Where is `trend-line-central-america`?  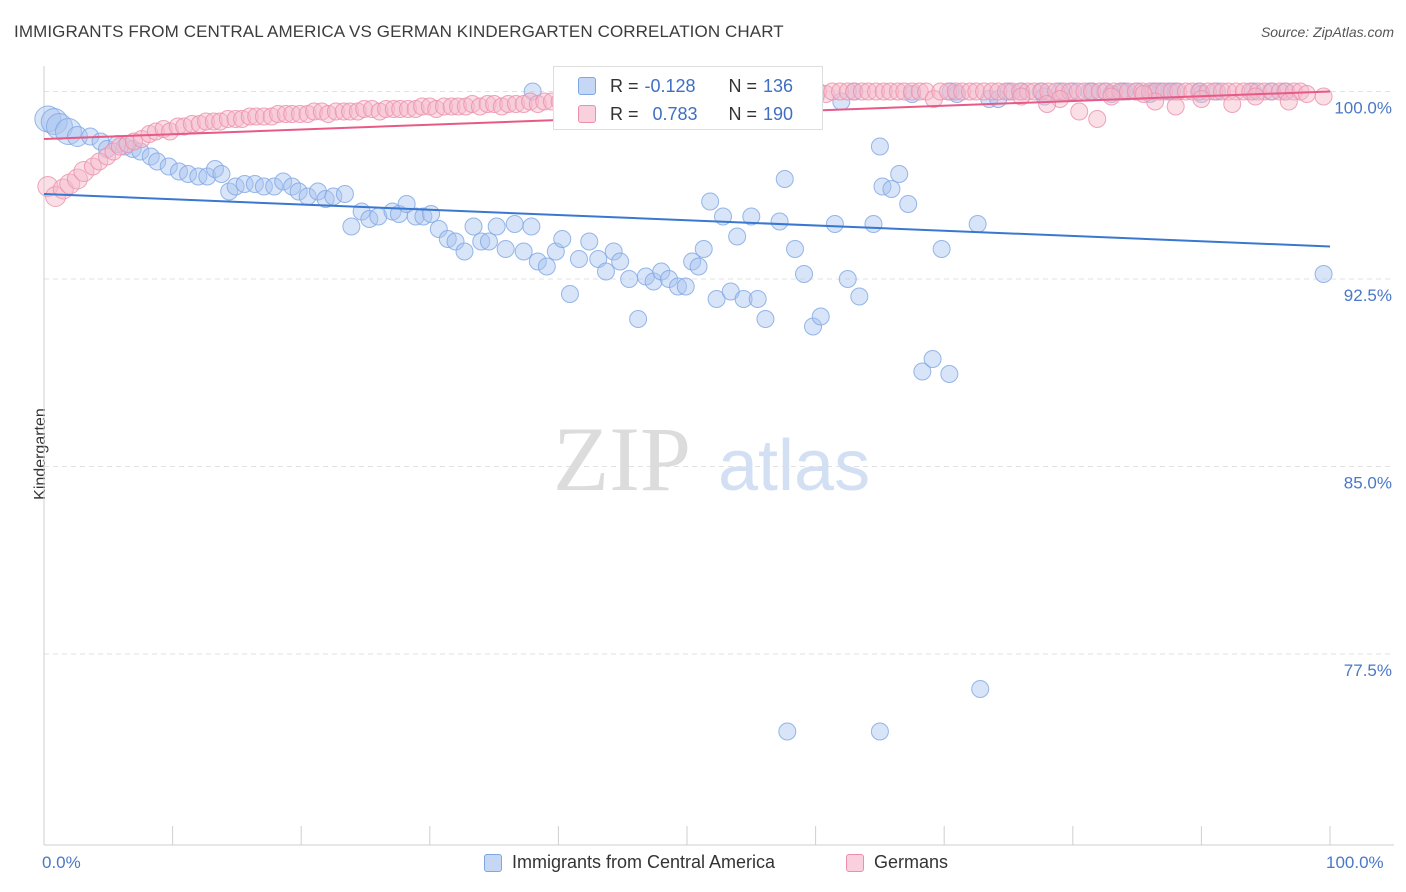 trend-line-central-america is located at coordinates (687, 220).